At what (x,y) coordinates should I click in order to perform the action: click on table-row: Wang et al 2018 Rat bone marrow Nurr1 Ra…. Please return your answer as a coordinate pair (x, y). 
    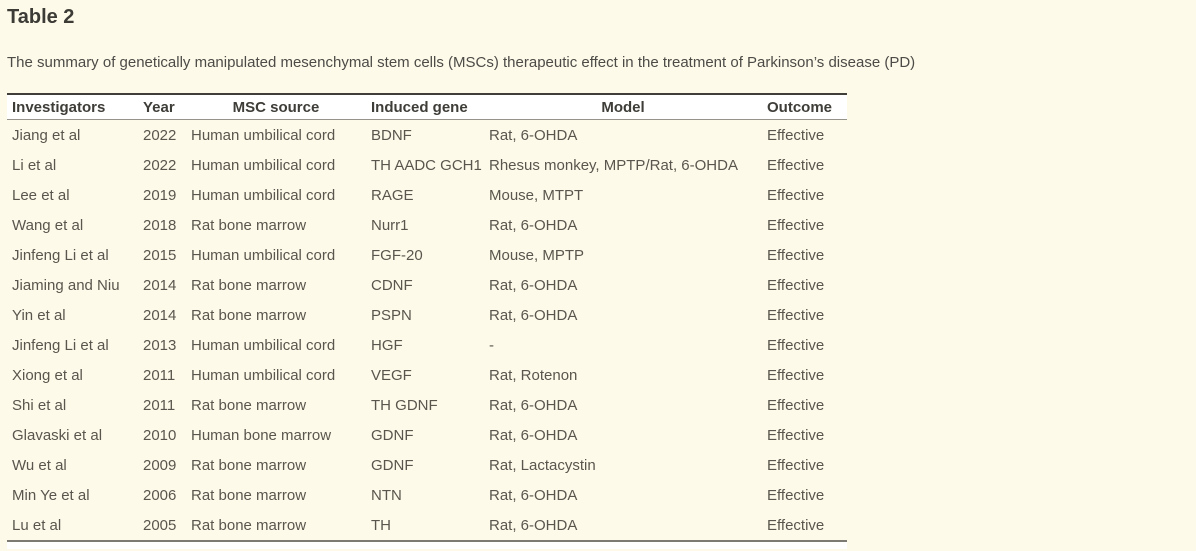
    Looking at the image, I should click on (427, 225).